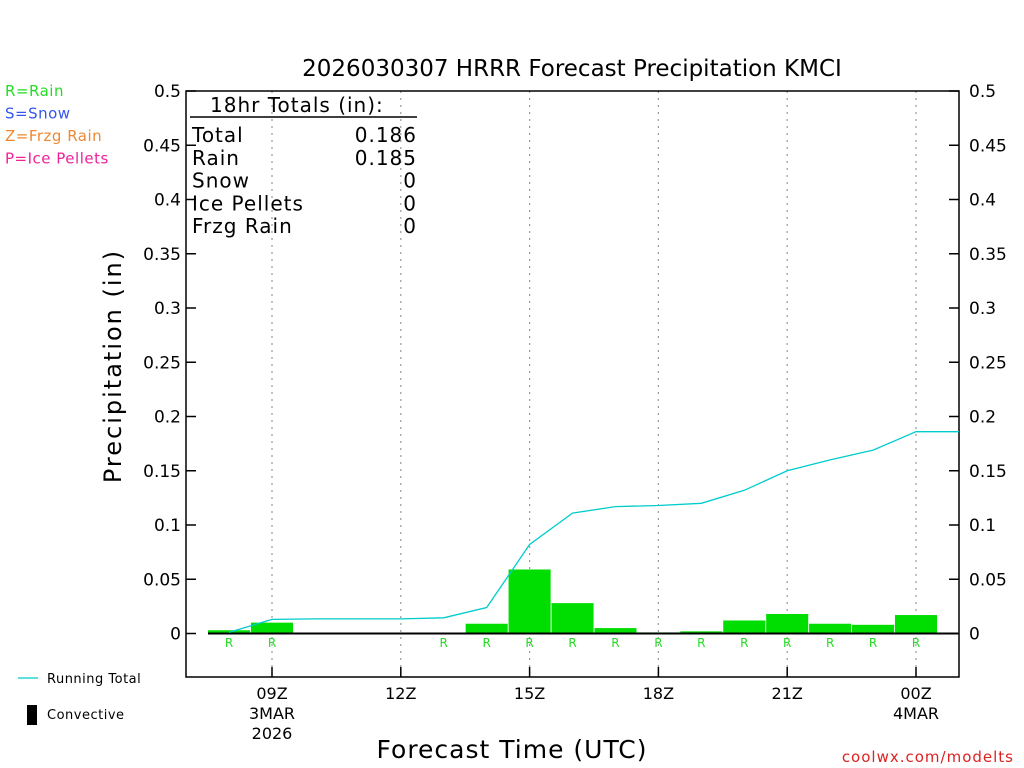  What do you see at coordinates (928, 757) in the screenshot?
I see `credit-text: coolwx.com/modelts` at bounding box center [928, 757].